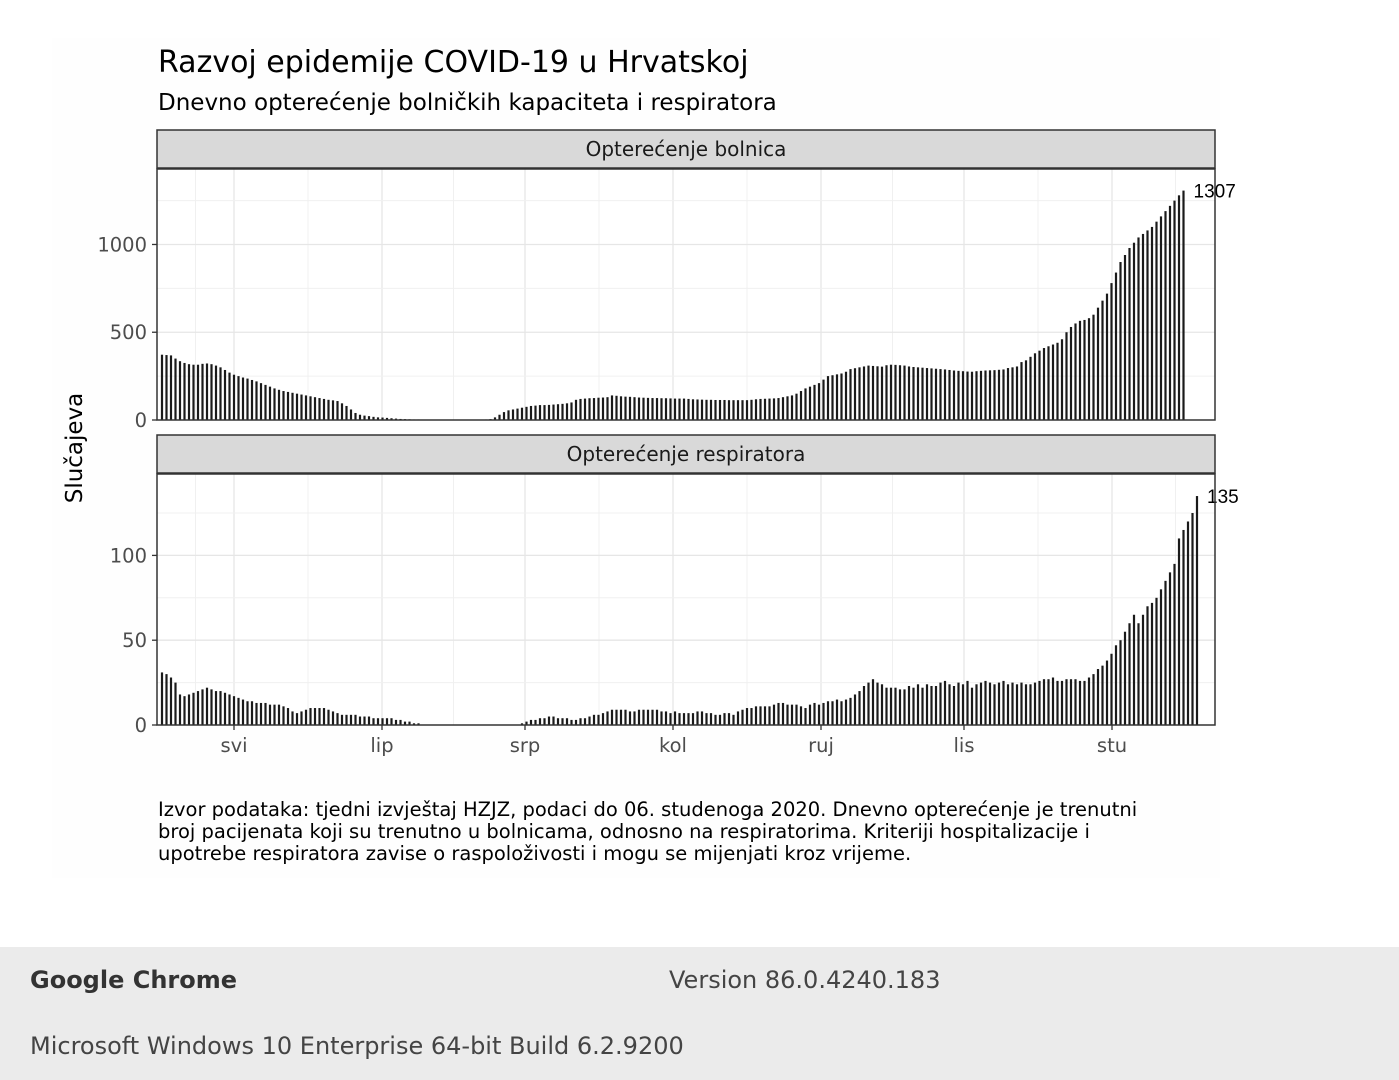 This screenshot has height=1080, width=1399. Describe the element at coordinates (128, 555) in the screenshot. I see `y-tick-label: 100` at that location.